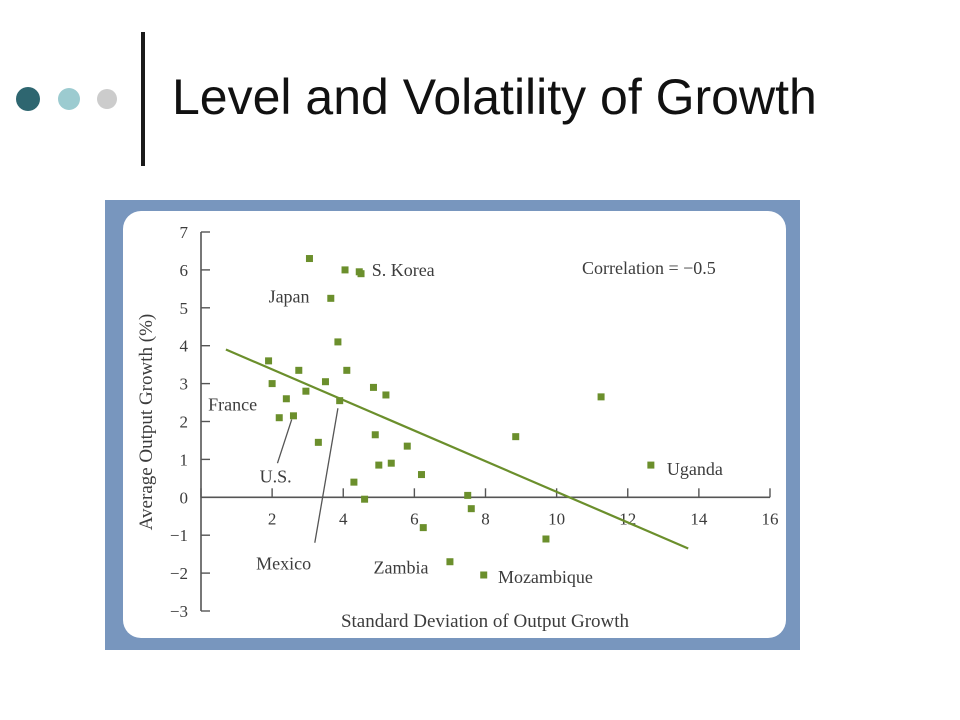 This screenshot has width=960, height=720. Describe the element at coordinates (272, 518) in the screenshot. I see `x-tick-label: 2` at that location.